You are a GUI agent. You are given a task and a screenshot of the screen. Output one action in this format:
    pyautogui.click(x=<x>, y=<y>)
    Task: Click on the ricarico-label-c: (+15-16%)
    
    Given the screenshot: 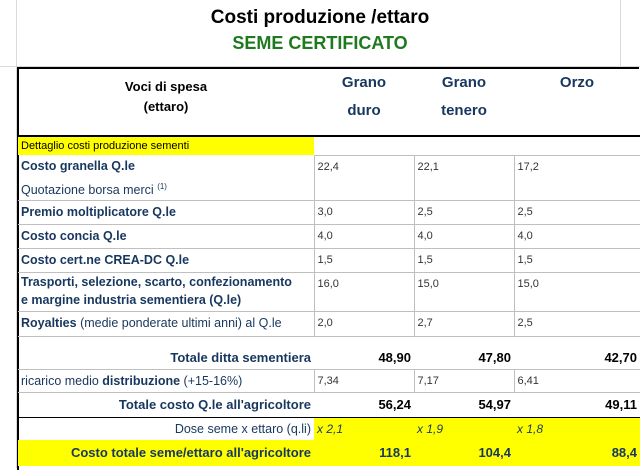 What is the action you would take?
    pyautogui.click(x=211, y=381)
    